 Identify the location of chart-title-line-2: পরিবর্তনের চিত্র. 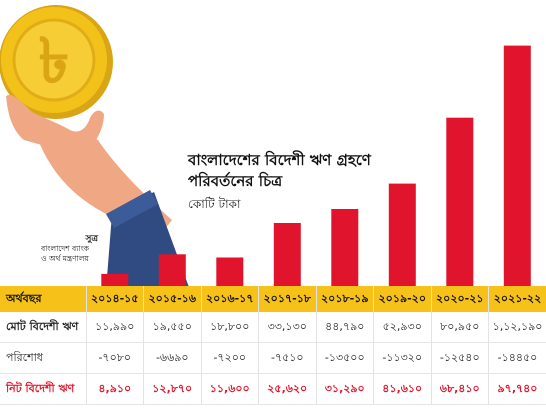
(235, 181).